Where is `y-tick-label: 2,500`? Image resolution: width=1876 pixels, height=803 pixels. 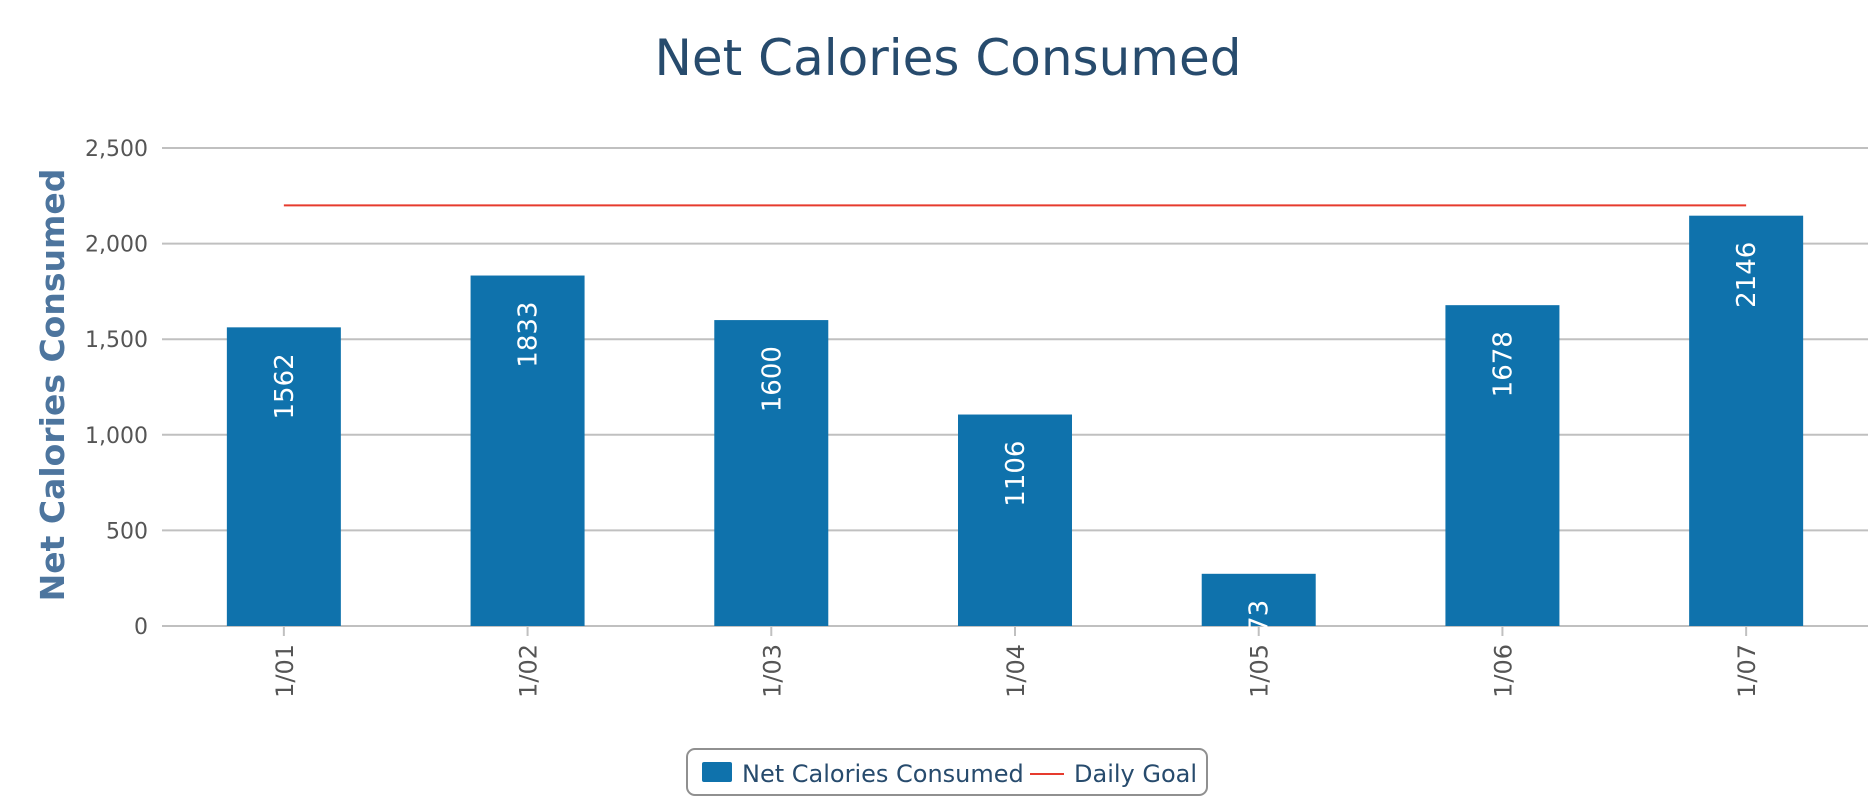 y-tick-label: 2,500 is located at coordinates (116, 149).